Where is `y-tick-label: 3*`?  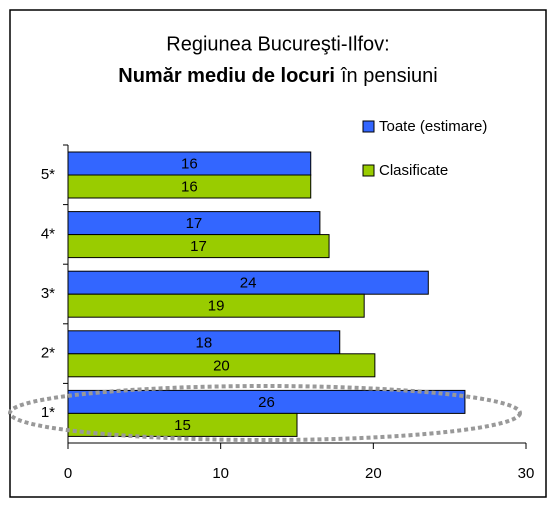 y-tick-label: 3* is located at coordinates (48, 293).